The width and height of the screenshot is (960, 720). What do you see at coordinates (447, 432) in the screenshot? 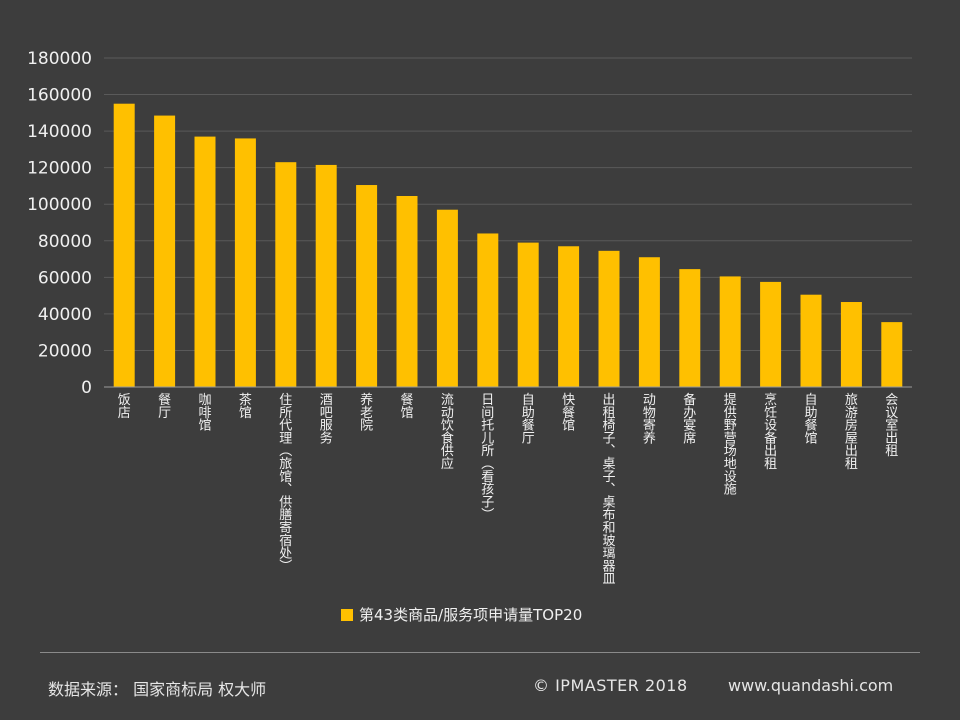
I see `x-tick-label: 流动饮食供应` at bounding box center [447, 432].